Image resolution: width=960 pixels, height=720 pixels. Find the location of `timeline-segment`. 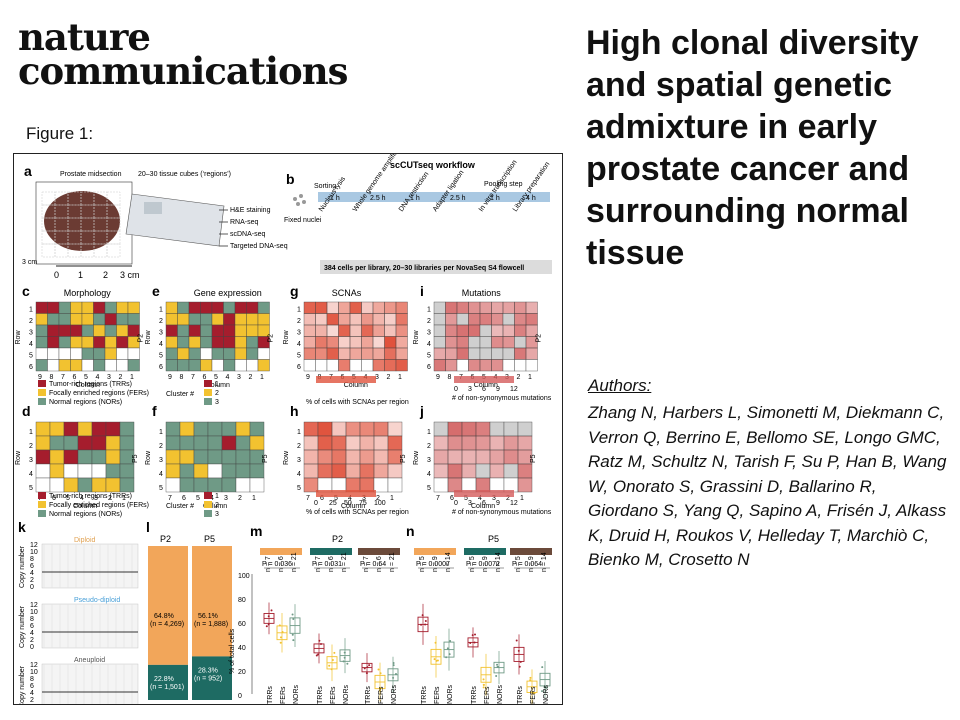

timeline-segment is located at coordinates (495, 197).